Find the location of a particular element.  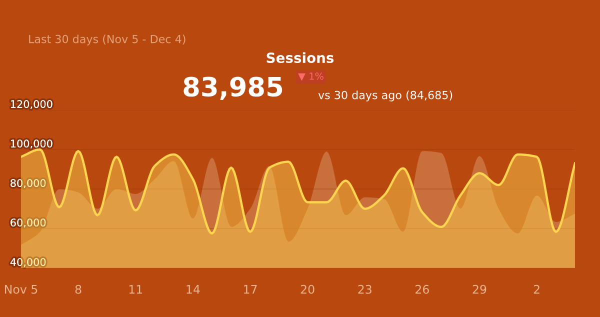

text: 83,985 is located at coordinates (233, 88).